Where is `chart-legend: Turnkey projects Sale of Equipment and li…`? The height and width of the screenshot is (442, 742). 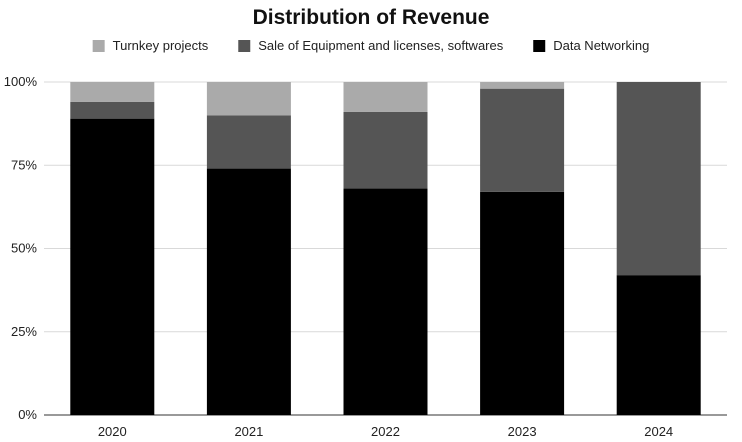
chart-legend: Turnkey projects Sale of Equipment and li… is located at coordinates (370, 45).